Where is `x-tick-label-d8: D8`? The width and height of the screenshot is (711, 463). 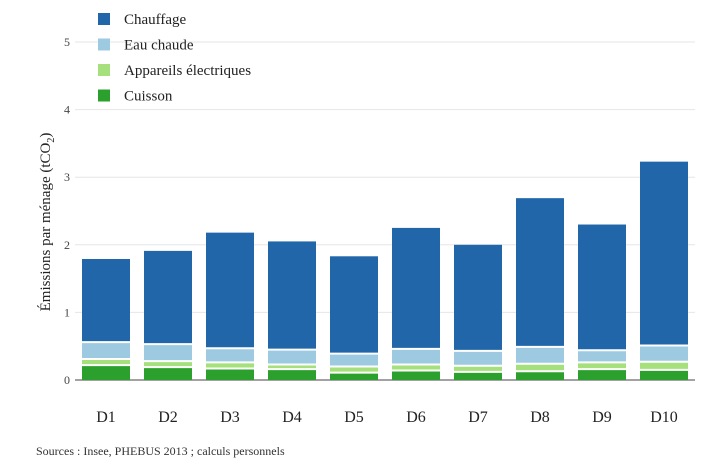 x-tick-label-d8: D8 is located at coordinates (540, 417).